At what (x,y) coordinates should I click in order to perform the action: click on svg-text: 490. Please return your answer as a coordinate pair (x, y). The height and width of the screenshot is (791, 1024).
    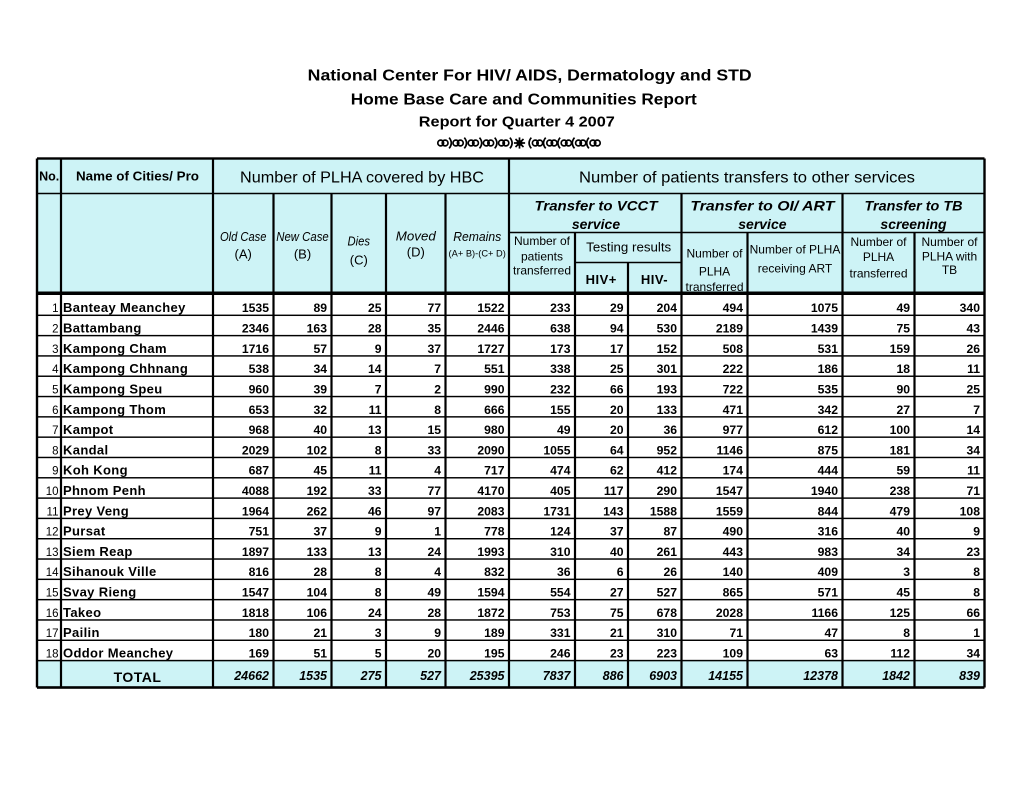
    Looking at the image, I should click on (733, 532).